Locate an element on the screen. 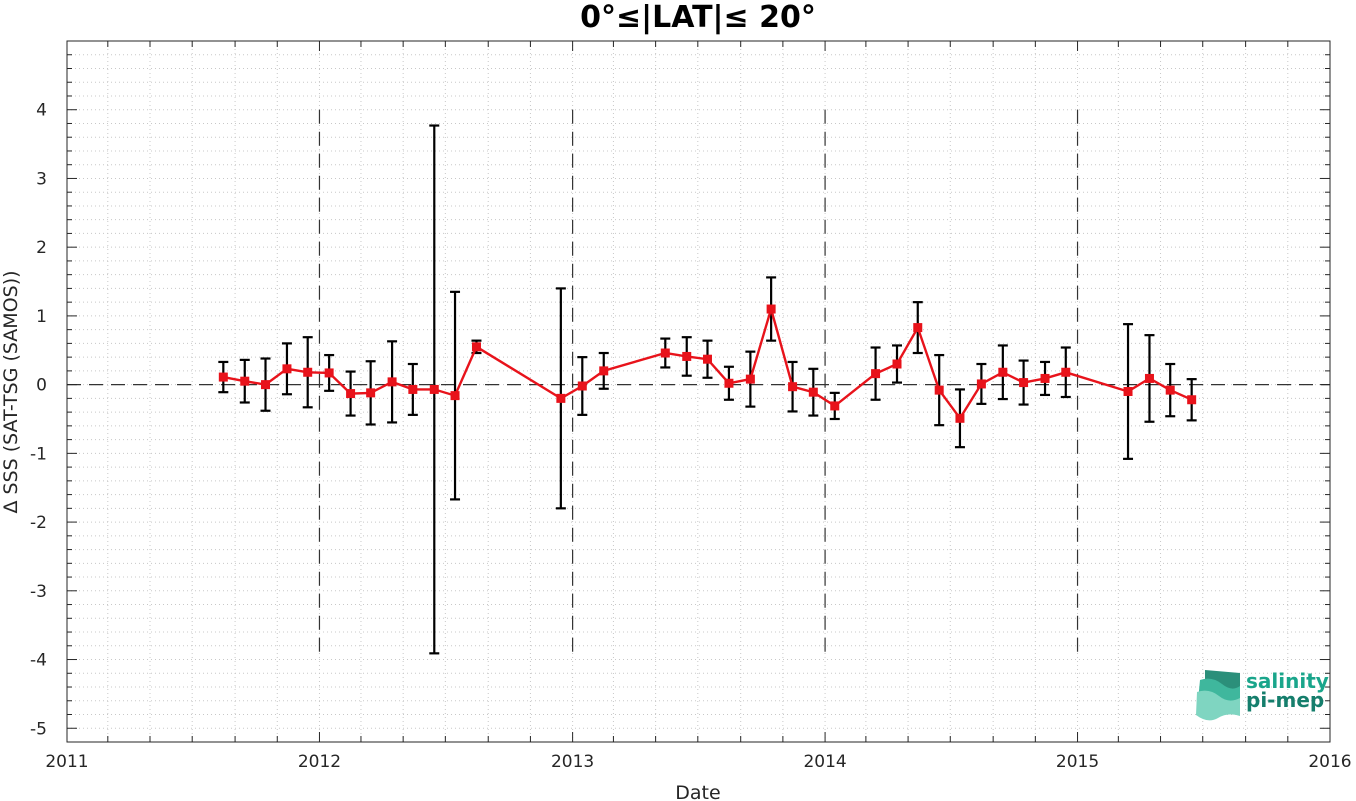 This screenshot has width=1356, height=801. chart-title: 0°≤|LAT|≤ 20° is located at coordinates (698, 17).